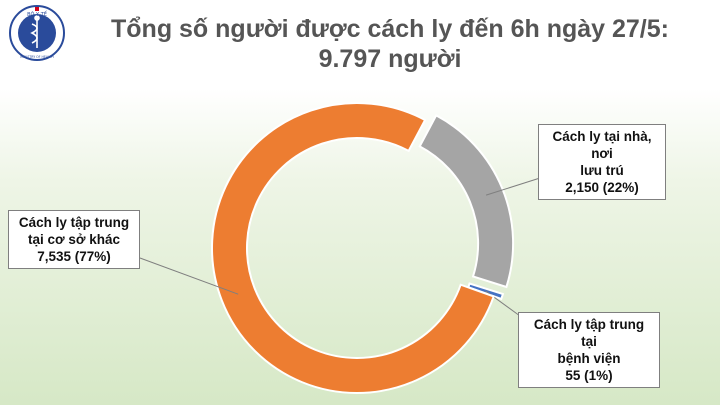 The width and height of the screenshot is (720, 405). Describe the element at coordinates (390, 59) in the screenshot. I see `title-line-2: 9.797 người` at that location.